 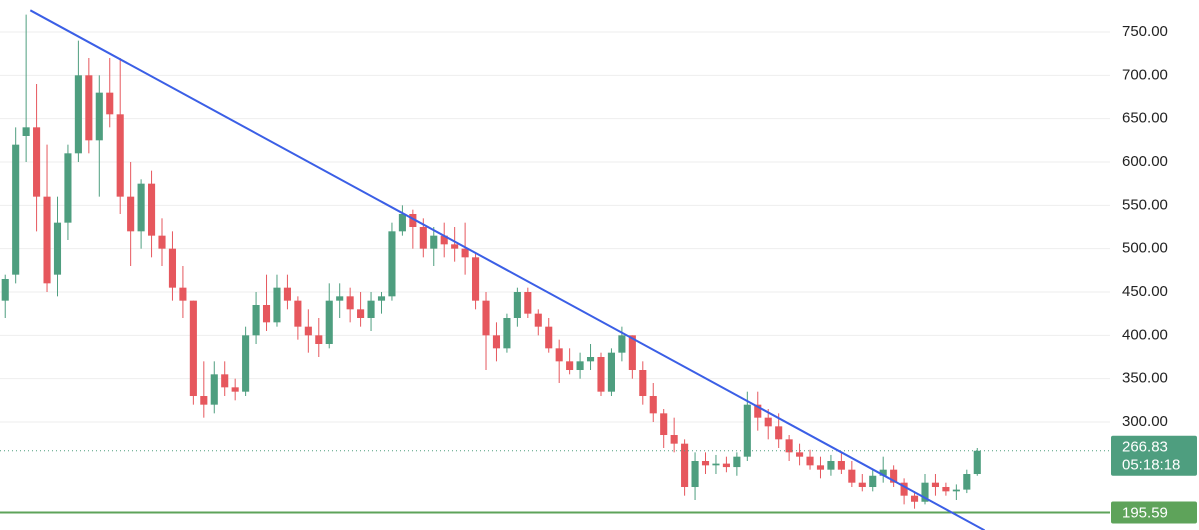 What do you see at coordinates (1151, 465) in the screenshot?
I see `countdown-label: 05:18:18` at bounding box center [1151, 465].